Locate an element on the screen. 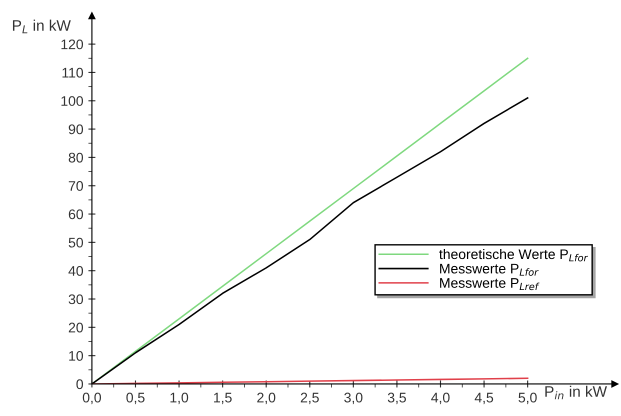 This screenshot has width=621, height=416. legend-label: theoretische Werte P$_{Lfor}$ is located at coordinates (513, 255).